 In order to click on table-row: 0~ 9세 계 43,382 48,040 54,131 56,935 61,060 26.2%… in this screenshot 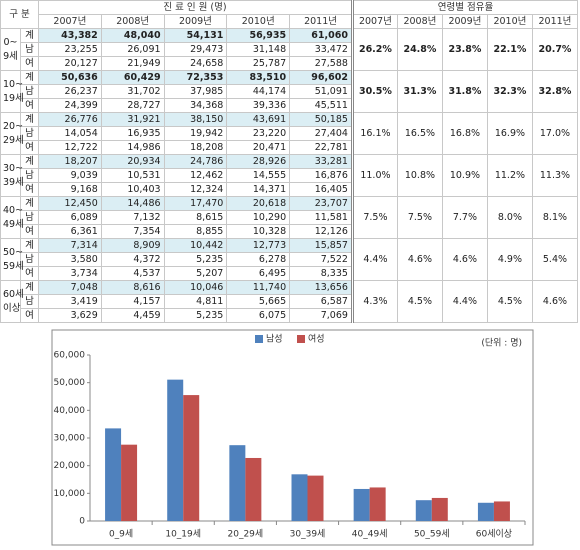, I will do `click(289, 49)`.